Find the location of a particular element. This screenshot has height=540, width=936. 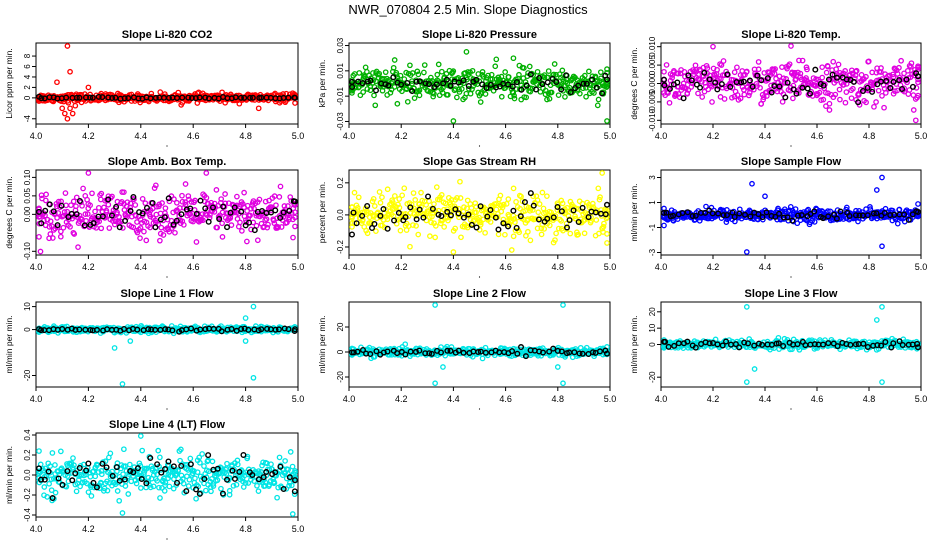

axis-dot is located at coordinates (479, 277).